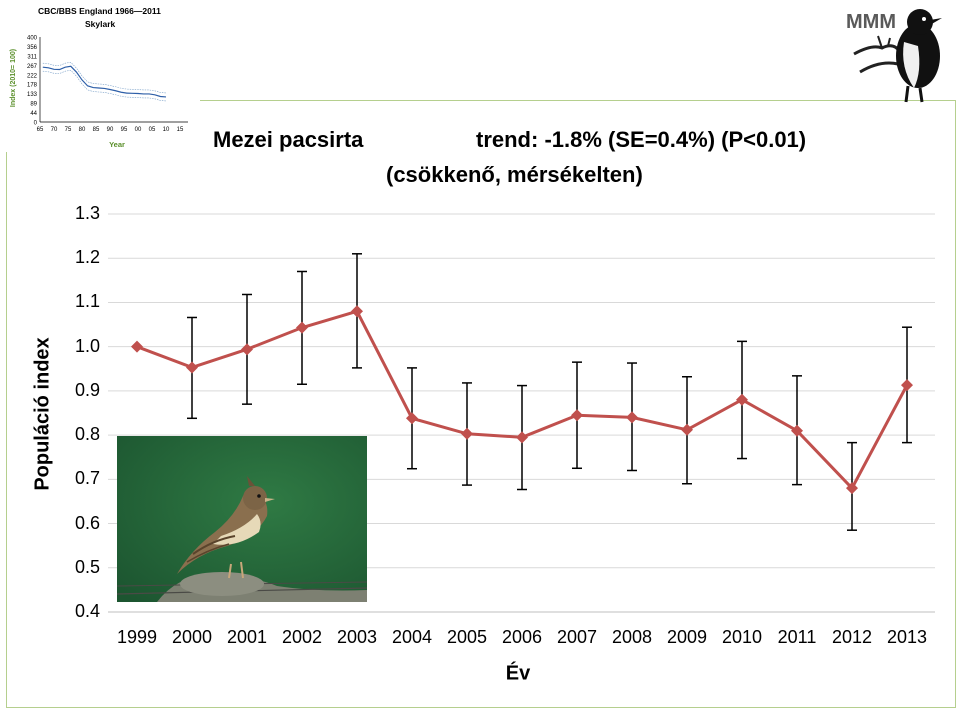 The width and height of the screenshot is (960, 715). What do you see at coordinates (87, 478) in the screenshot?
I see `y-tick-label: 0.7` at bounding box center [87, 478].